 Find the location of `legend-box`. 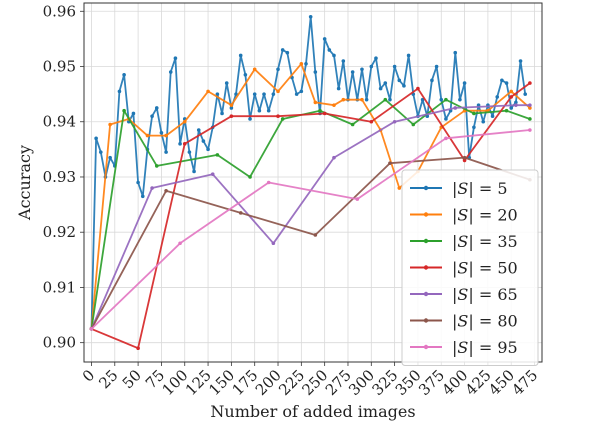

legend-box is located at coordinates (470, 267).